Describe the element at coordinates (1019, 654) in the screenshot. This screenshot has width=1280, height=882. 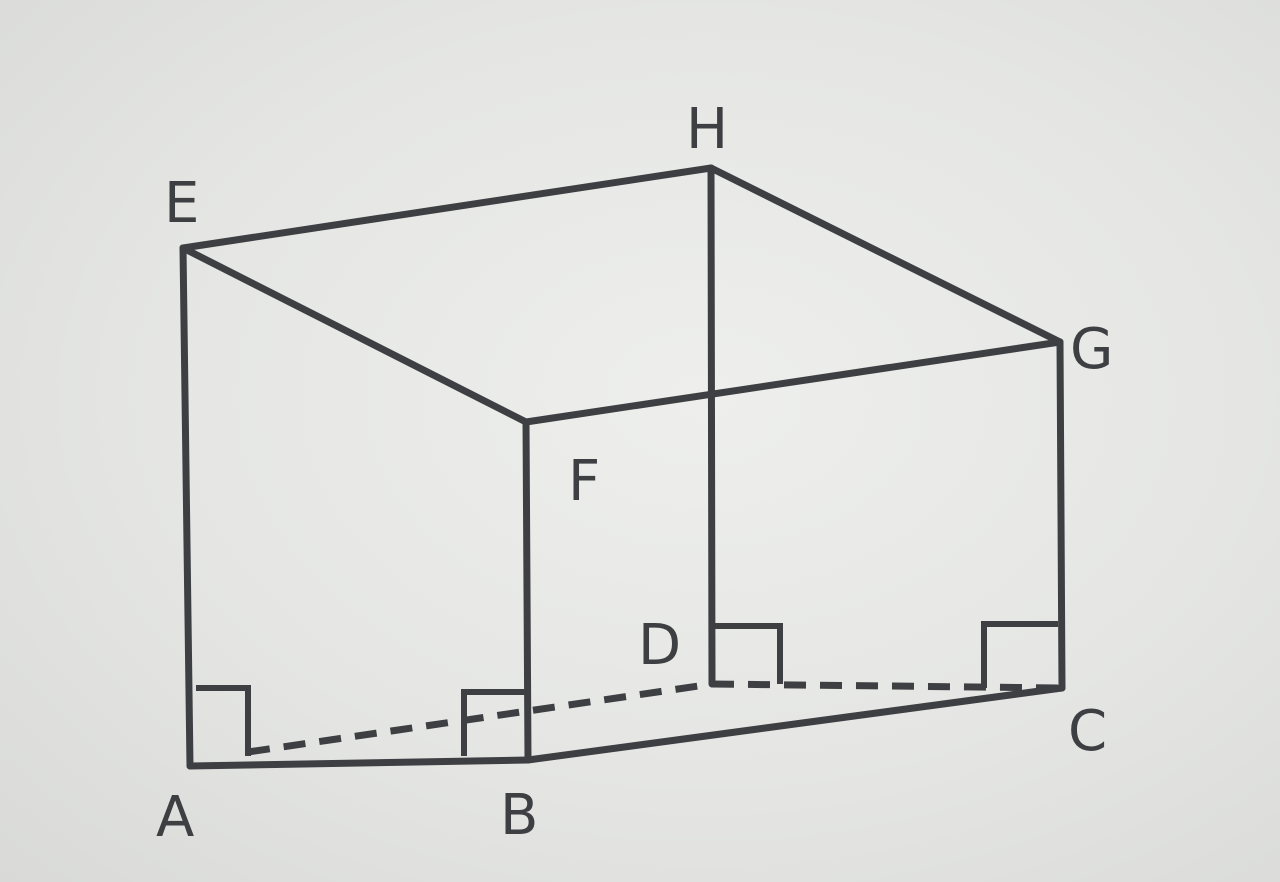
I see `right-angle-marker-C` at that location.